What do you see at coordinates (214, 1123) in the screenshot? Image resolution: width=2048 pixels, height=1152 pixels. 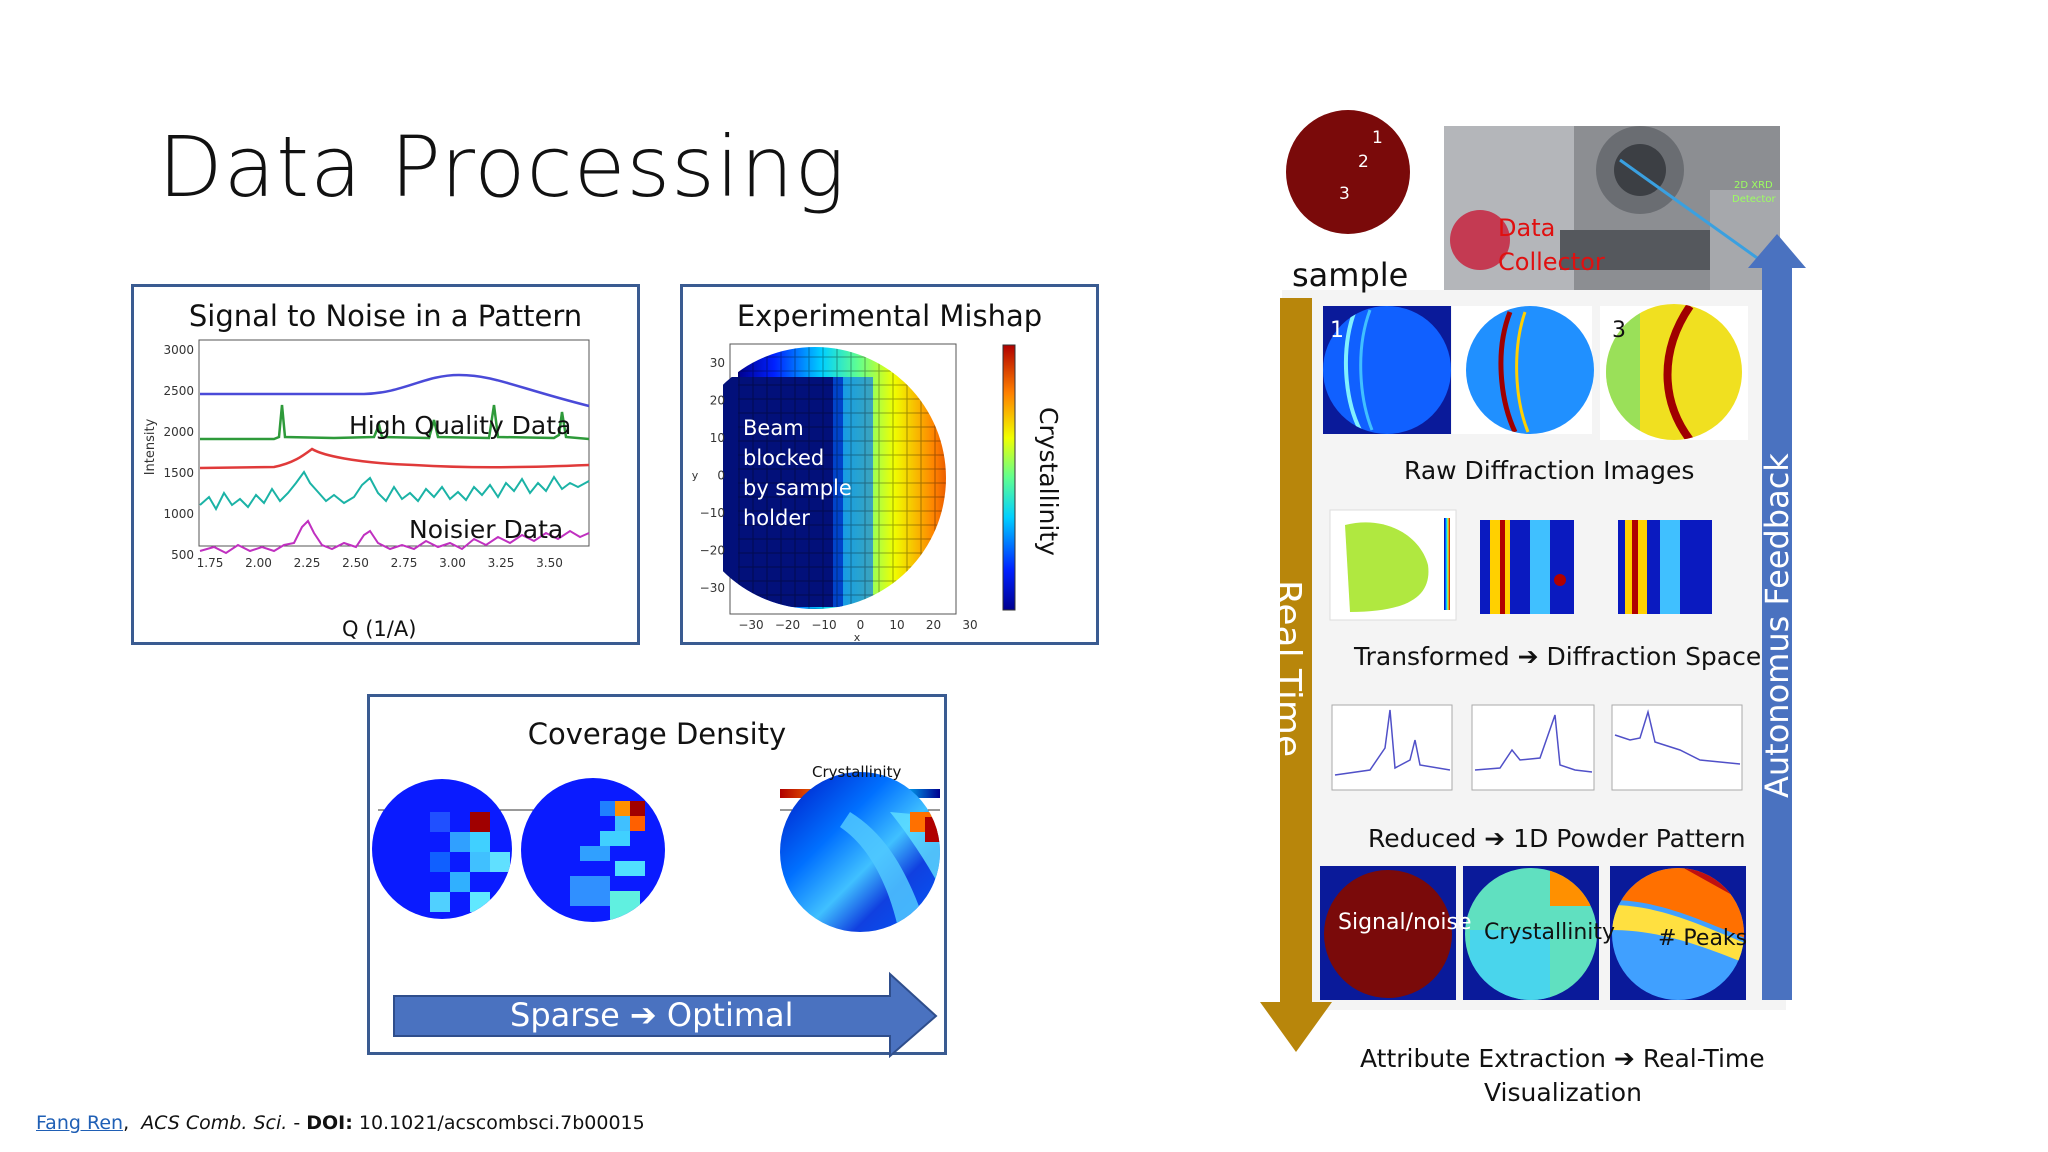 I see `journal: ACS Comb. Sci.` at bounding box center [214, 1123].